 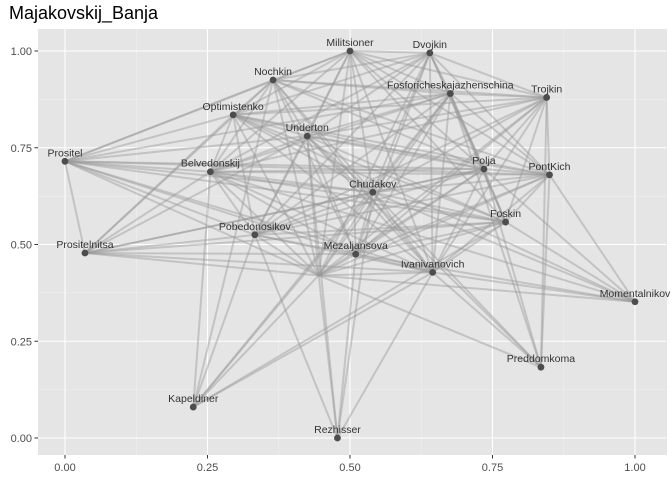 I want to click on node-label: Underton, so click(x=307, y=128).